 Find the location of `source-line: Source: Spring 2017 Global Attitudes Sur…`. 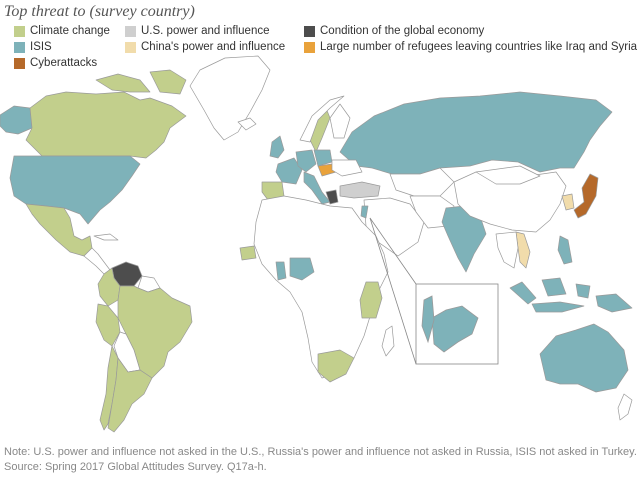

source-line: Source: Spring 2017 Global Attitudes Sur… is located at coordinates (135, 467).